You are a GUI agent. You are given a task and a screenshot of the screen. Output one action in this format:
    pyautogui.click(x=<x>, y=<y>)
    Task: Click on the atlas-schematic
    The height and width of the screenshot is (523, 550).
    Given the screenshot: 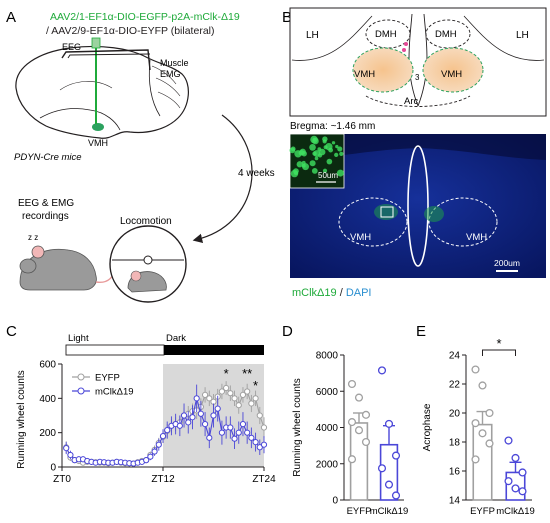 What is the action you would take?
    pyautogui.click(x=418, y=60)
    